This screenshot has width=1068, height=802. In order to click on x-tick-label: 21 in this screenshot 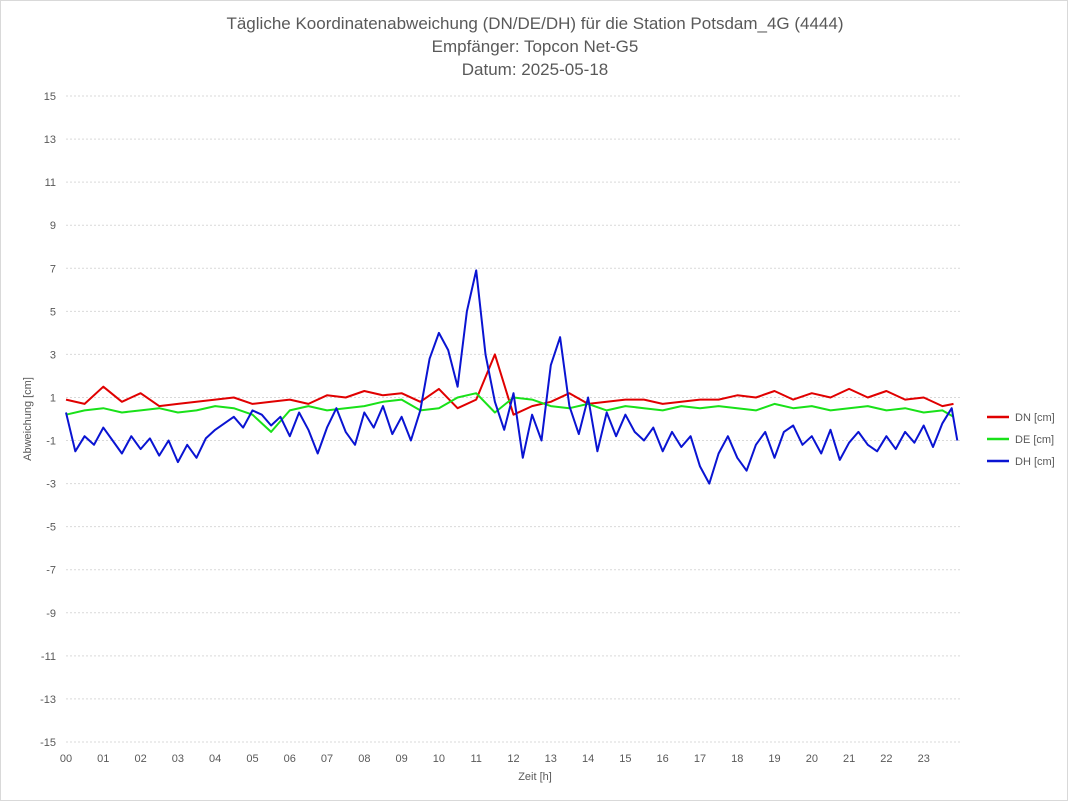, I will do `click(849, 759)`.